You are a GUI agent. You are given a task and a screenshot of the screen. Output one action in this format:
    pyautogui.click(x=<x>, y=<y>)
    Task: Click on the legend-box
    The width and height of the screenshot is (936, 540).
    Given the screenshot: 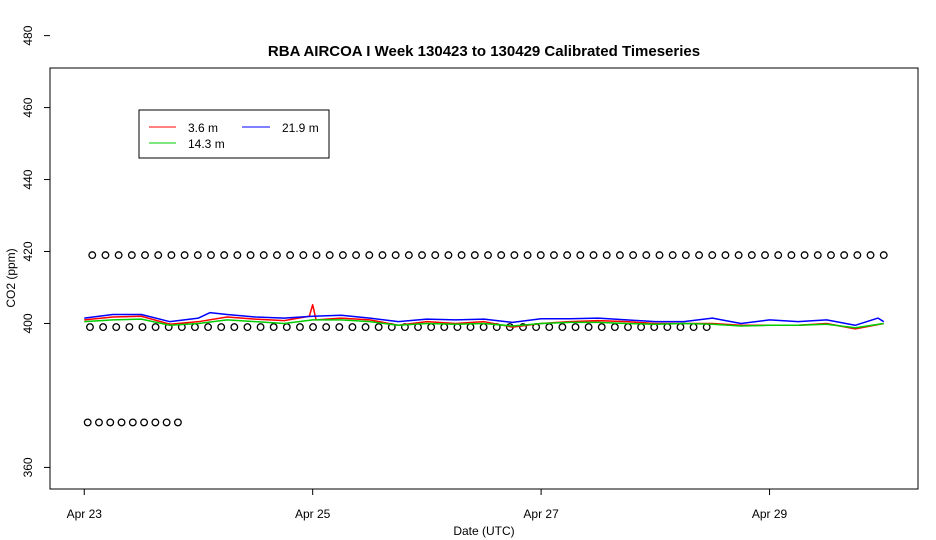 What is the action you would take?
    pyautogui.click(x=234, y=134)
    